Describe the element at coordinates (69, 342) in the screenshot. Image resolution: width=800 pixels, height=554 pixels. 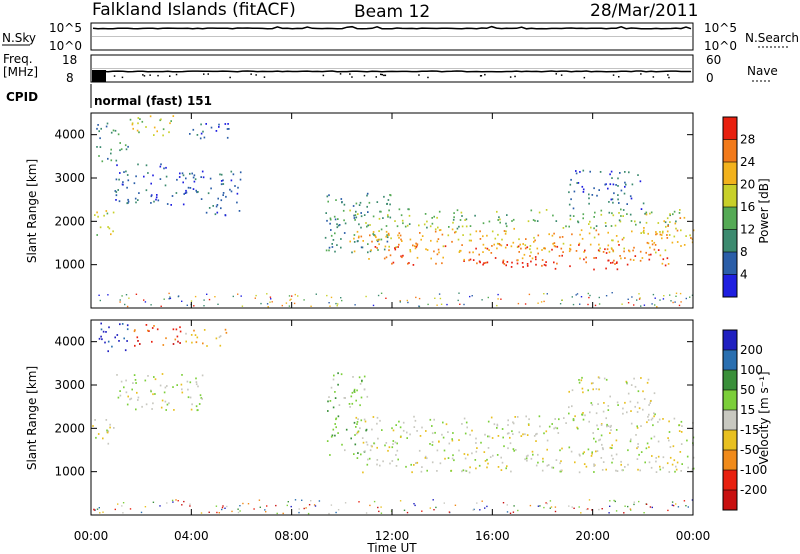
I see `ytick-label: 4000` at that location.